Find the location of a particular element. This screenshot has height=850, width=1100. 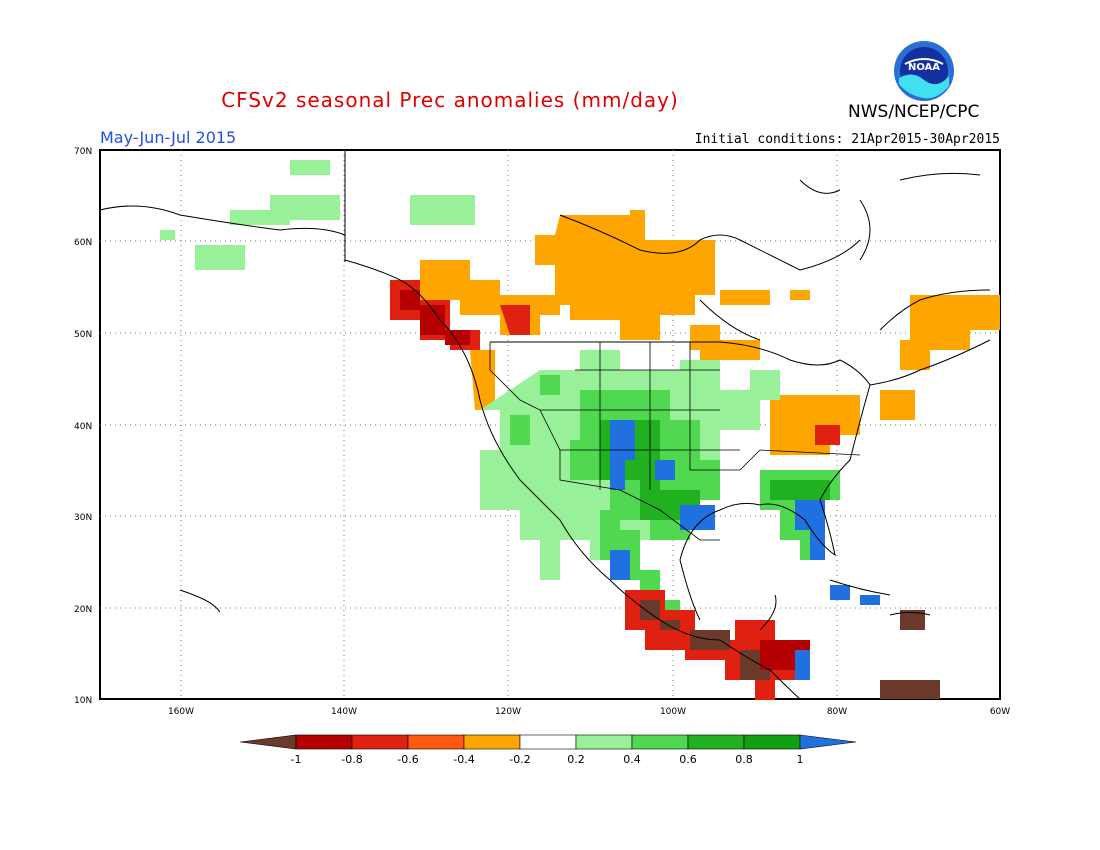

lon-label: 80W is located at coordinates (837, 712).